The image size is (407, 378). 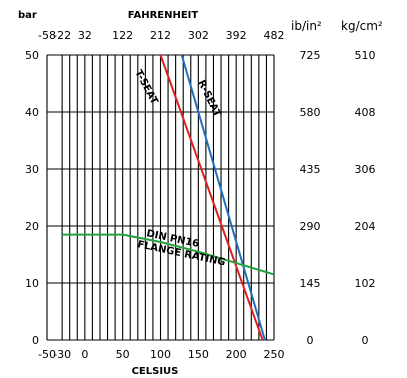 What do you see at coordinates (32, 55) in the screenshot?
I see `y-tick-label: 50` at bounding box center [32, 55].